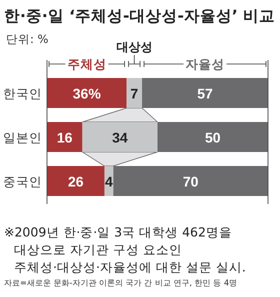 Image resolution: width=280 pixels, height=297 pixels. What do you see at coordinates (125, 249) in the screenshot?
I see `text: ※2009년 한·중·일 3국 대학생 462명을 대상으로 자기관 구성 요소인 주체성·대상성·자율성에 대한 설문 실시.` at bounding box center [125, 249].